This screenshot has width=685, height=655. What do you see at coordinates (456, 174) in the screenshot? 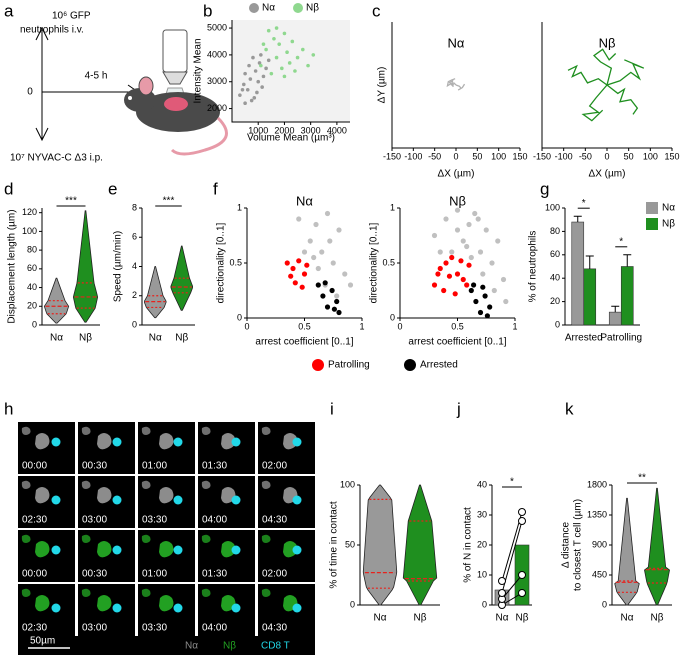
I see `x-axis-label: ΔX (µm)` at bounding box center [456, 174].